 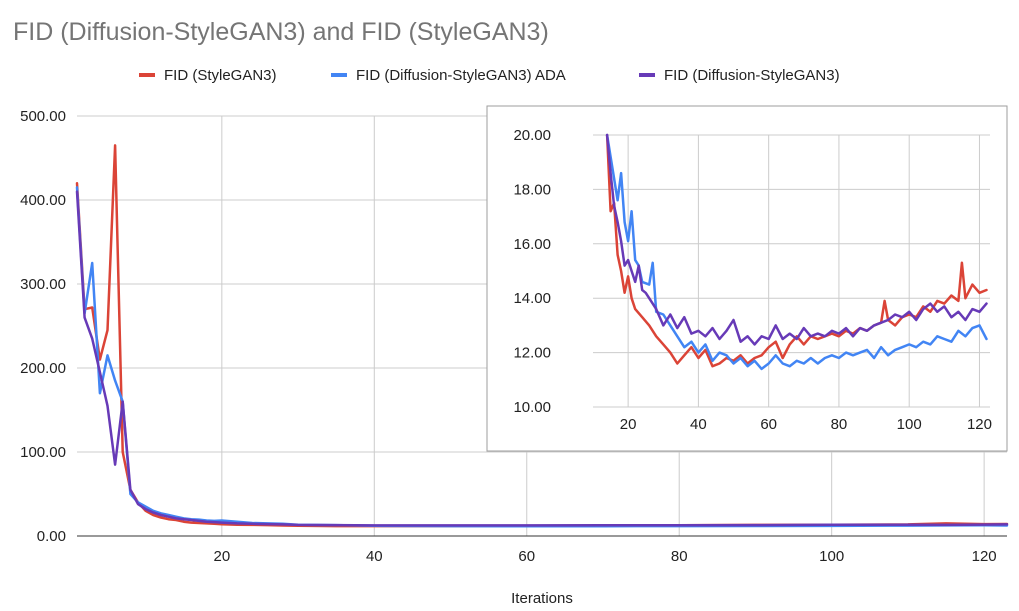 What do you see at coordinates (221, 556) in the screenshot?
I see `main-x-tick-label: 20` at bounding box center [221, 556].